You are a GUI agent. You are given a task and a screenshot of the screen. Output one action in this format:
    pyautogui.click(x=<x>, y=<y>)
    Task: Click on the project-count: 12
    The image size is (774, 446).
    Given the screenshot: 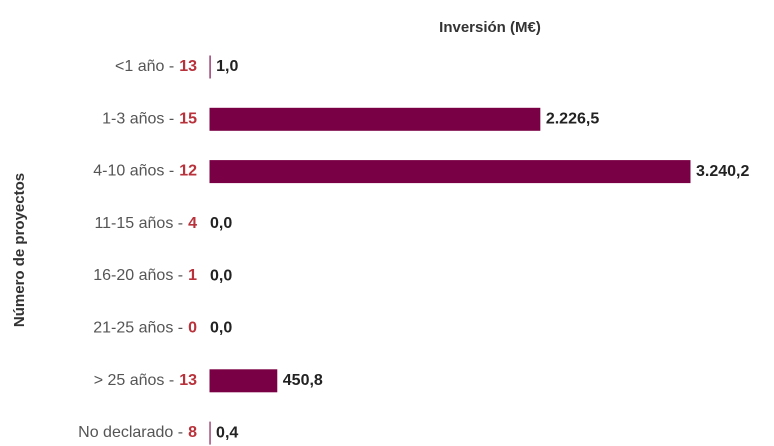 What is the action you would take?
    pyautogui.click(x=188, y=171)
    